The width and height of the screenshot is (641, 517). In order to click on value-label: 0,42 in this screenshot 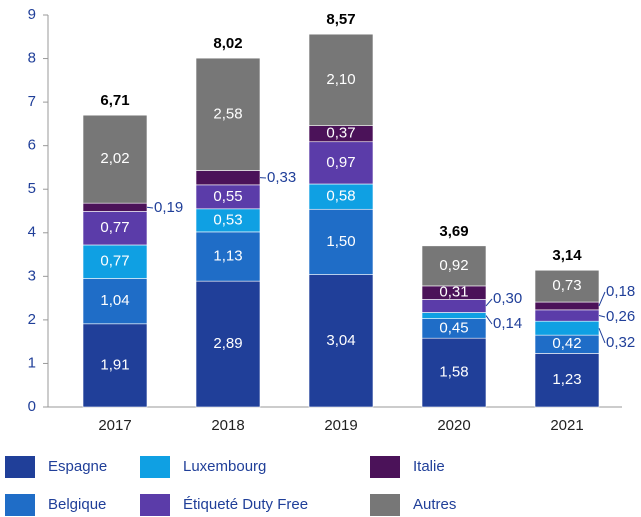, I will do `click(566, 343)`.